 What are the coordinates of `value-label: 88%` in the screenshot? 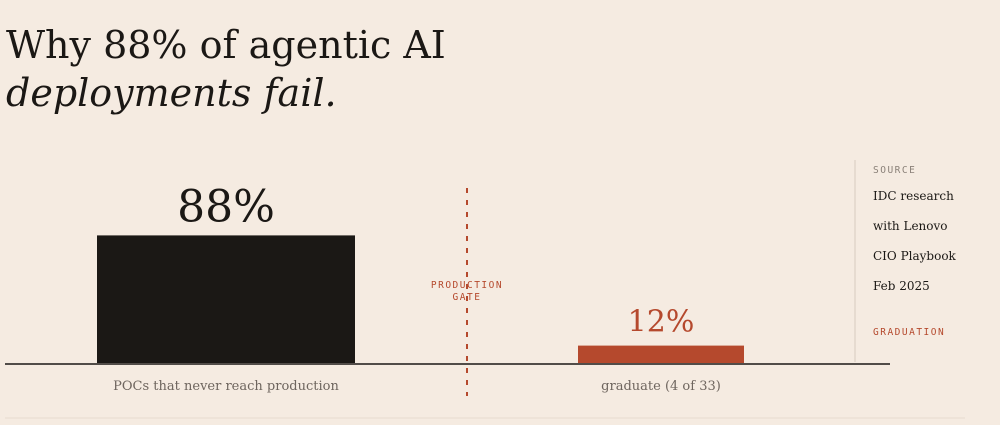 It's located at (226, 206).